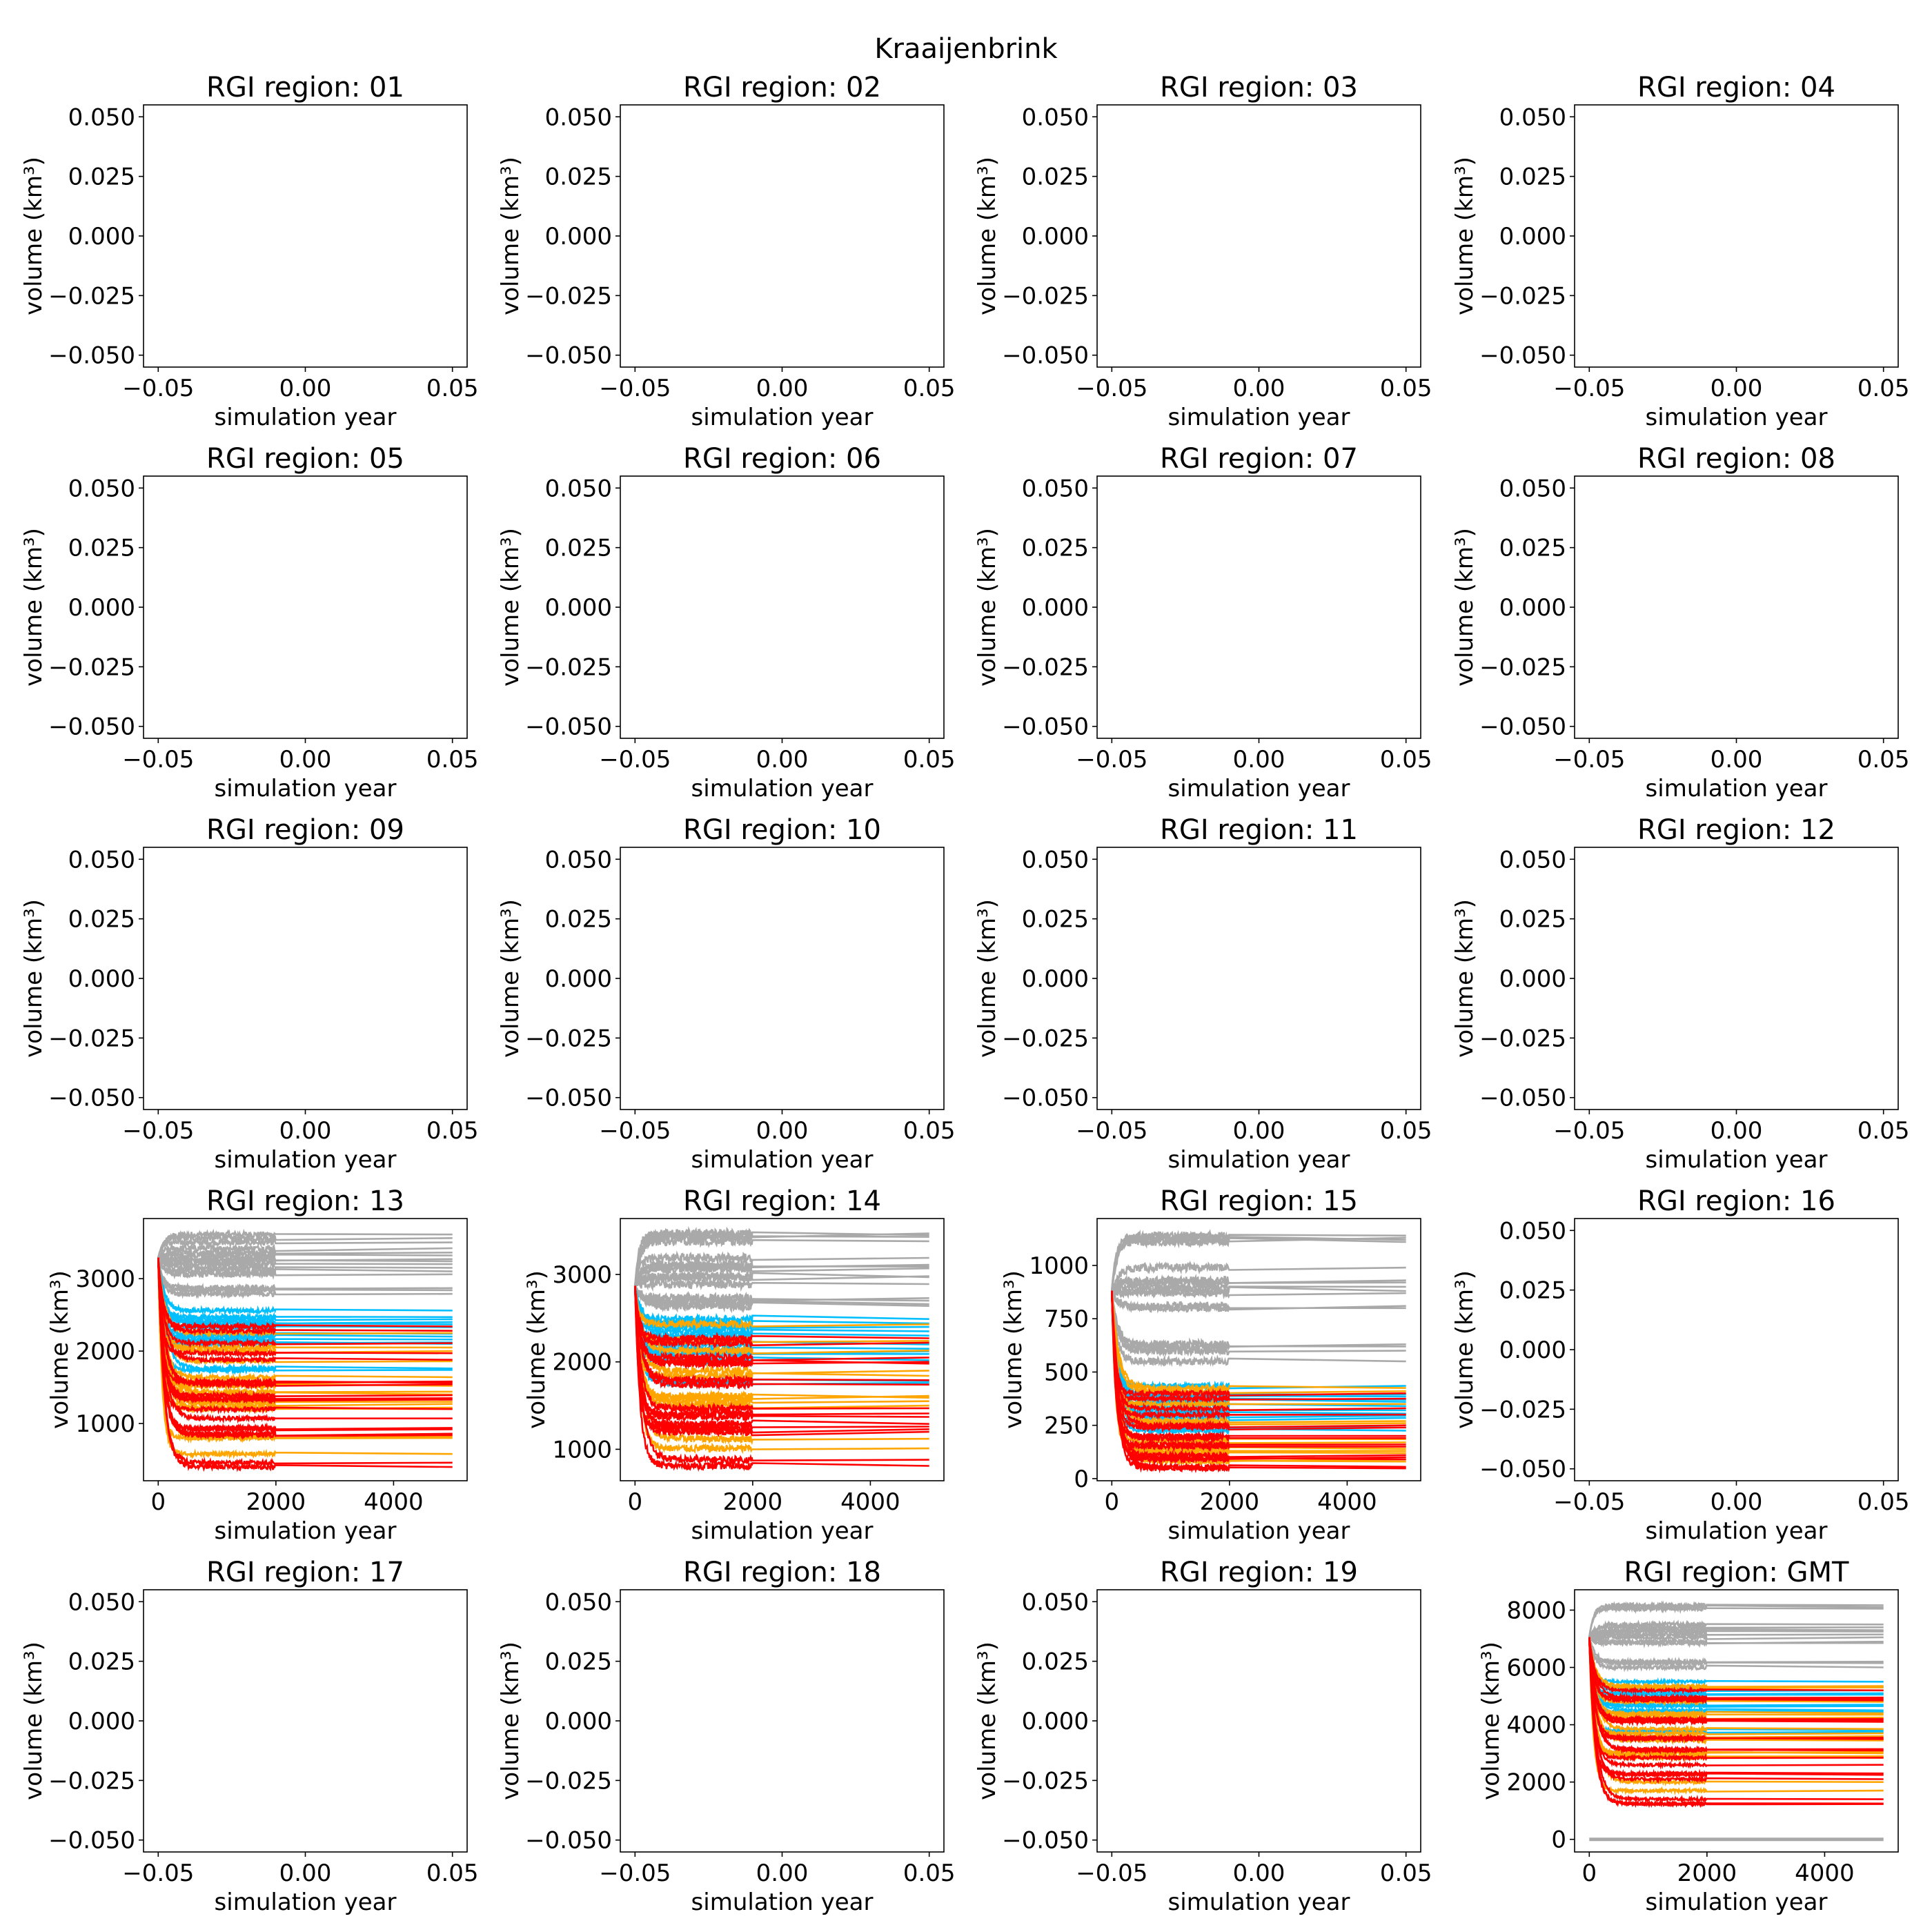  What do you see at coordinates (1259, 1572) in the screenshot?
I see `subplot-title: RGI region: 19` at bounding box center [1259, 1572].